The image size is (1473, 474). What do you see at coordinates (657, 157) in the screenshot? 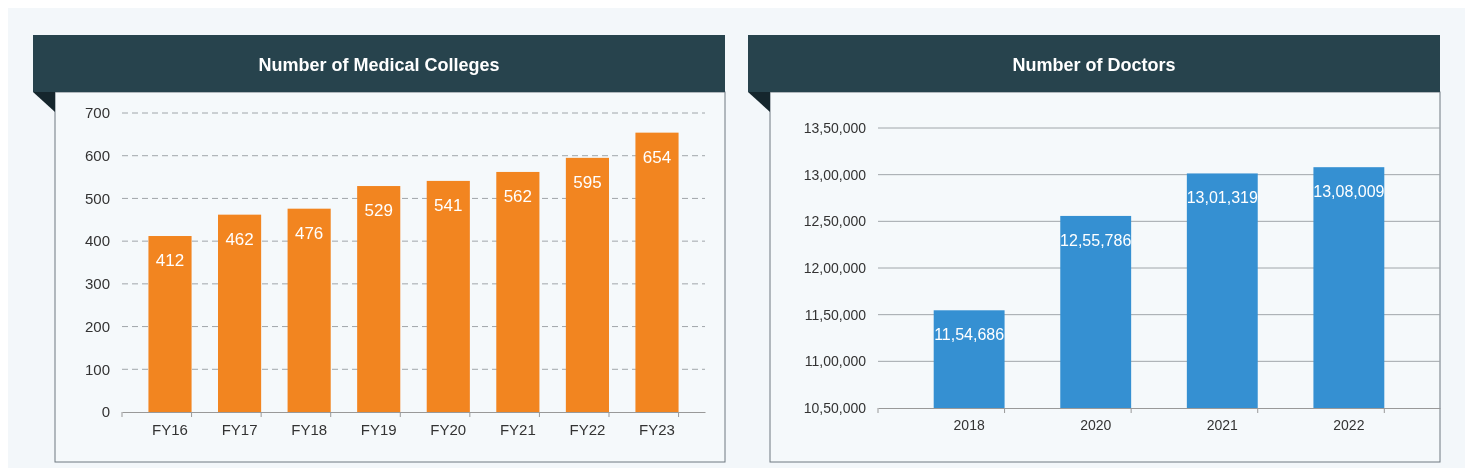
I see `data-label: 654` at bounding box center [657, 157].